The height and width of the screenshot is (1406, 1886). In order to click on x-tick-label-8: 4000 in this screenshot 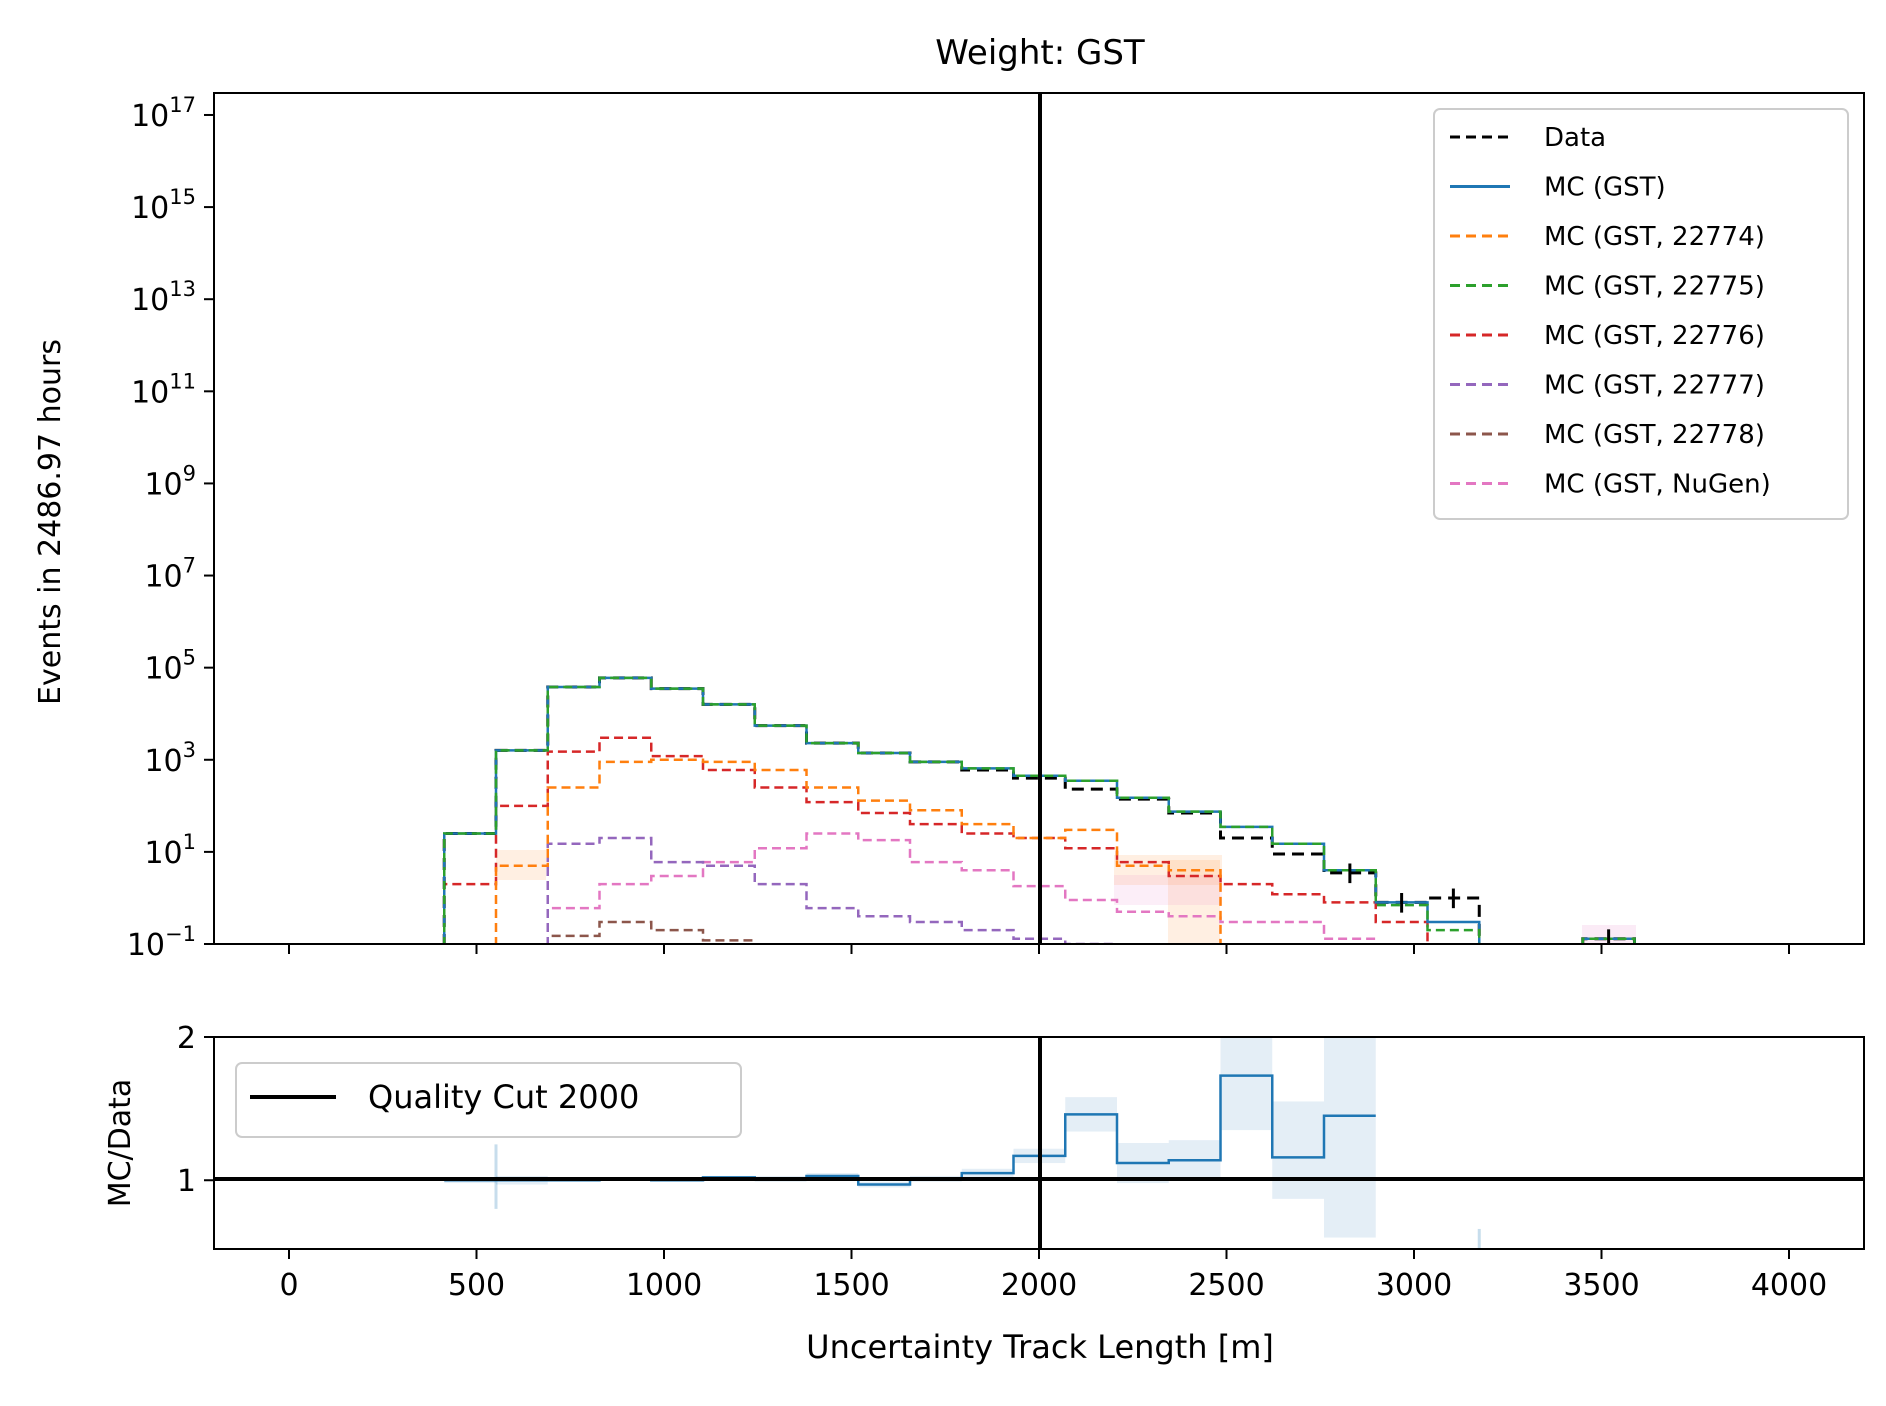, I will do `click(1789, 1285)`.